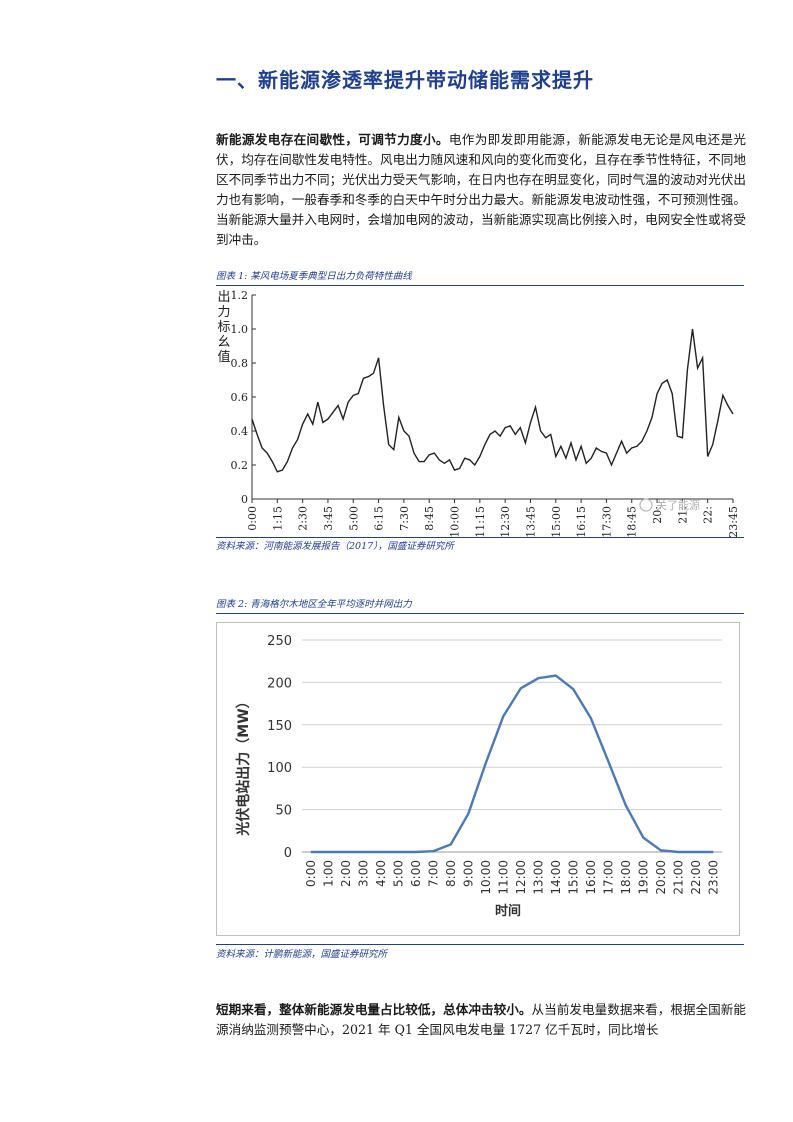 This screenshot has height=1122, width=793. I want to click on figure2-bottom-rule, so click(480, 944).